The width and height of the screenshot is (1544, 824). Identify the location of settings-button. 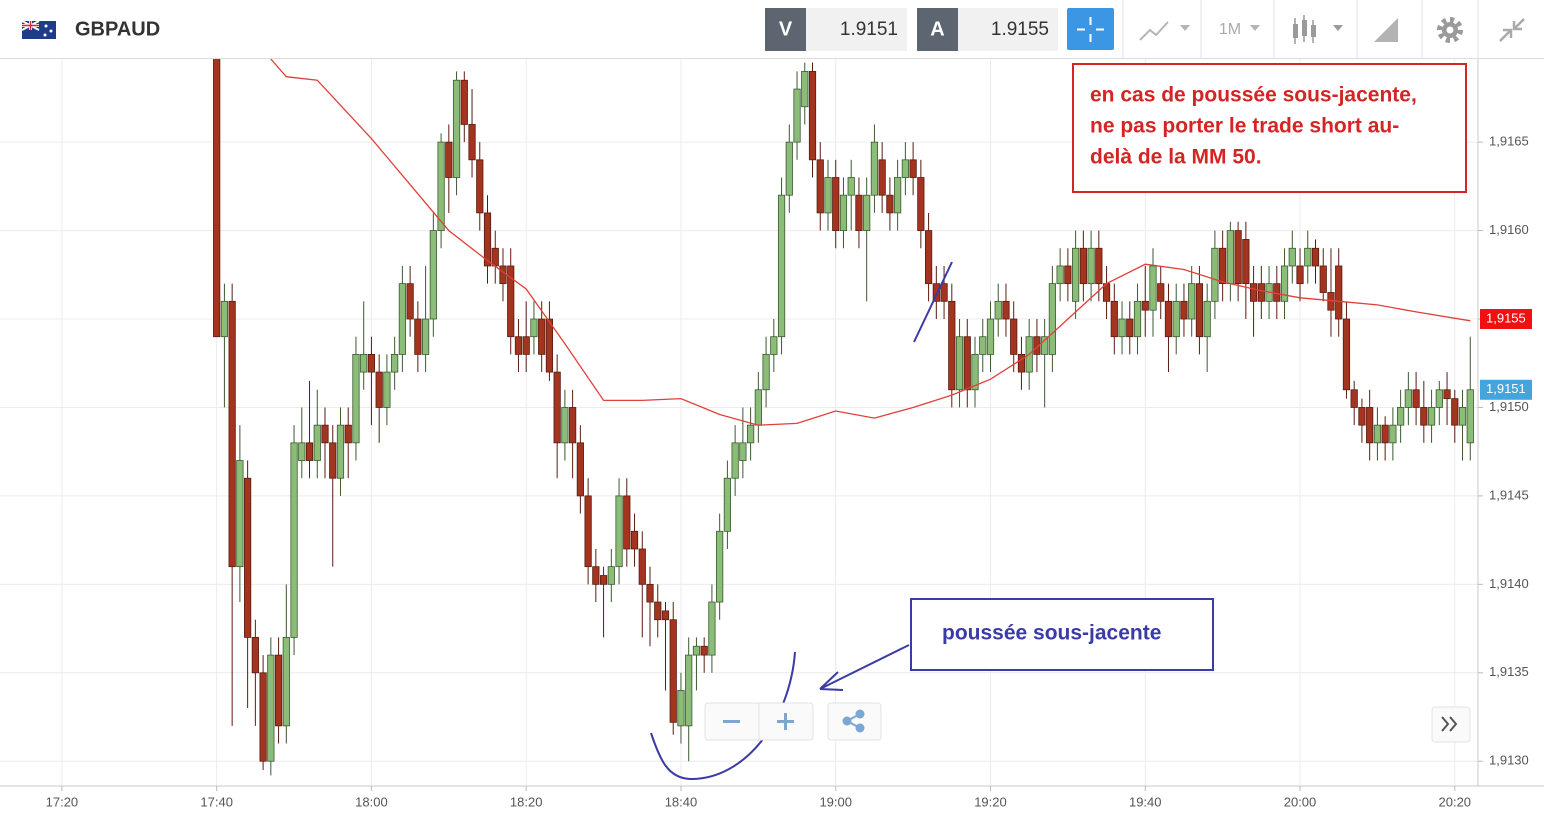
(1450, 30).